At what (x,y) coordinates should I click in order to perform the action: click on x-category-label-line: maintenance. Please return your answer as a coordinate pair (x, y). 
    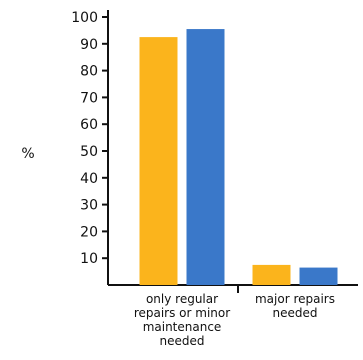
    Looking at the image, I should click on (182, 327).